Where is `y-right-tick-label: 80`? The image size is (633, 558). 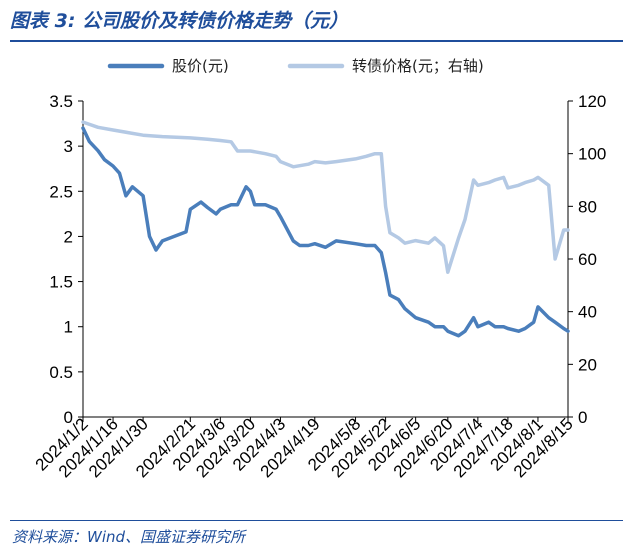 y-right-tick-label: 80 is located at coordinates (587, 206).